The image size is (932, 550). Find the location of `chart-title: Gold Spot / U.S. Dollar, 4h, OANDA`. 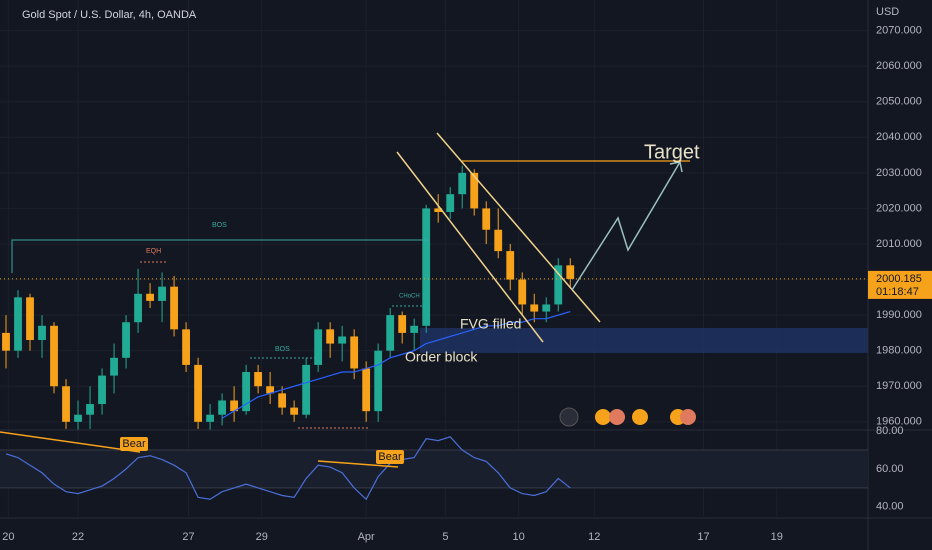

chart-title: Gold Spot / U.S. Dollar, 4h, OANDA is located at coordinates (109, 15).